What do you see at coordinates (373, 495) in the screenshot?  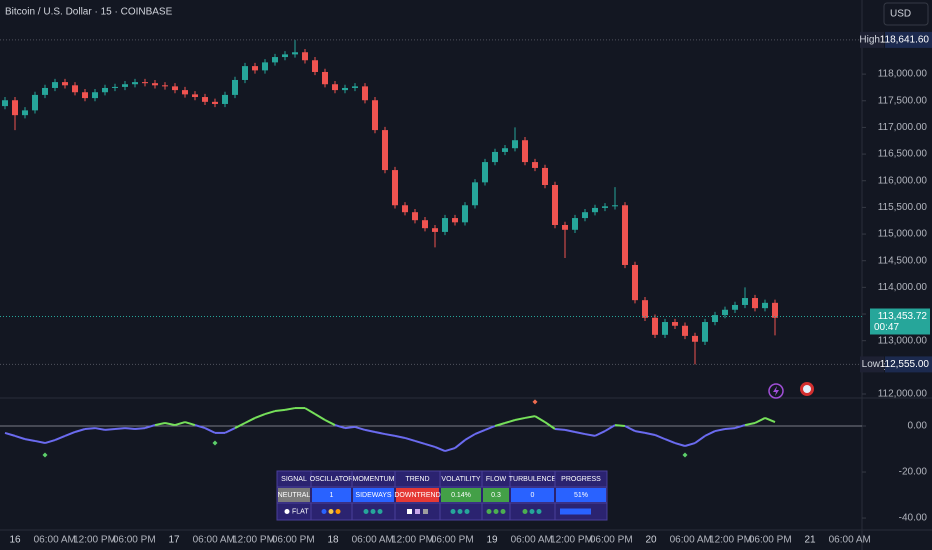 I see `value-text: SIDEWAYS` at bounding box center [373, 495].